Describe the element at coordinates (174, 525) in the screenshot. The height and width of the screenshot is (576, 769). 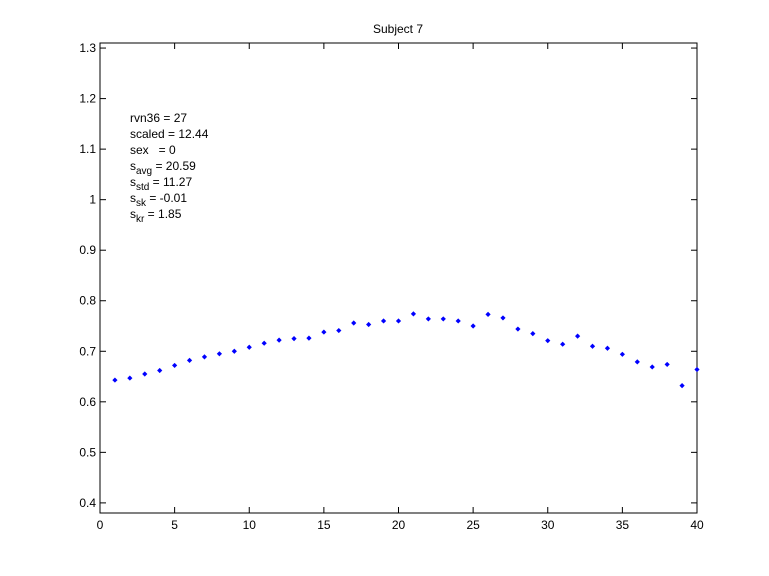
I see `x-tick-label: 5` at that location.